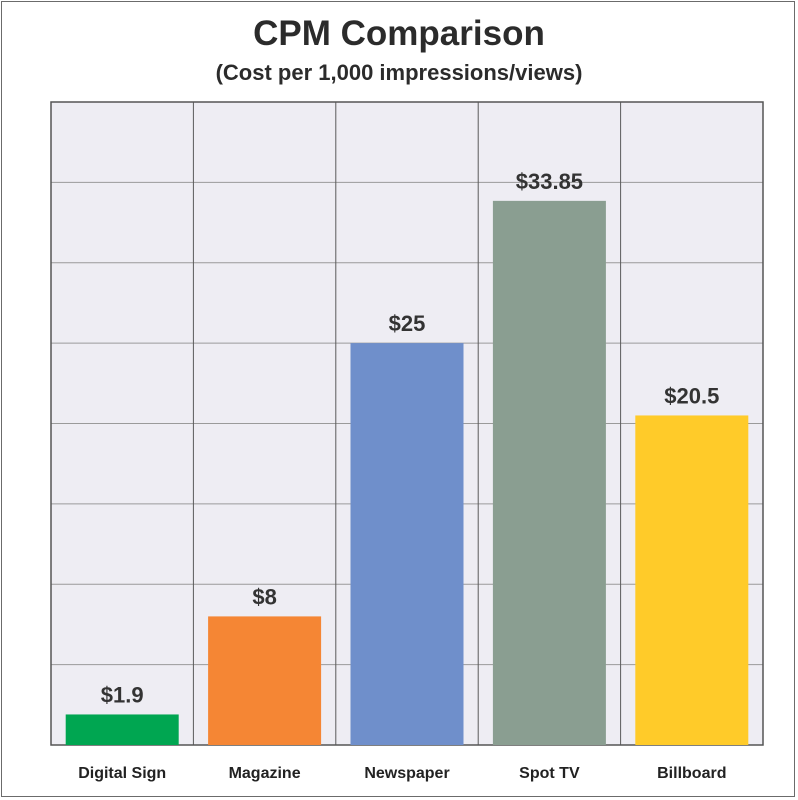 The width and height of the screenshot is (798, 800). I want to click on data-label: $20.5, so click(691, 395).